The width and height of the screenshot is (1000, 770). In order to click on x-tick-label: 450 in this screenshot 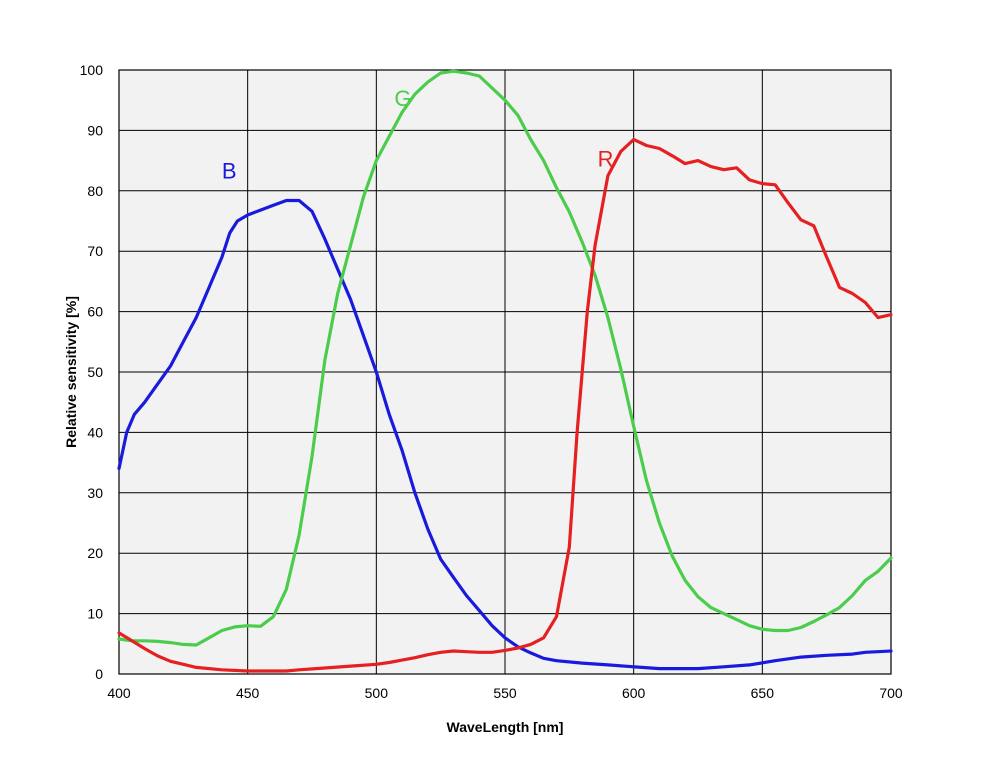, I will do `click(248, 693)`.